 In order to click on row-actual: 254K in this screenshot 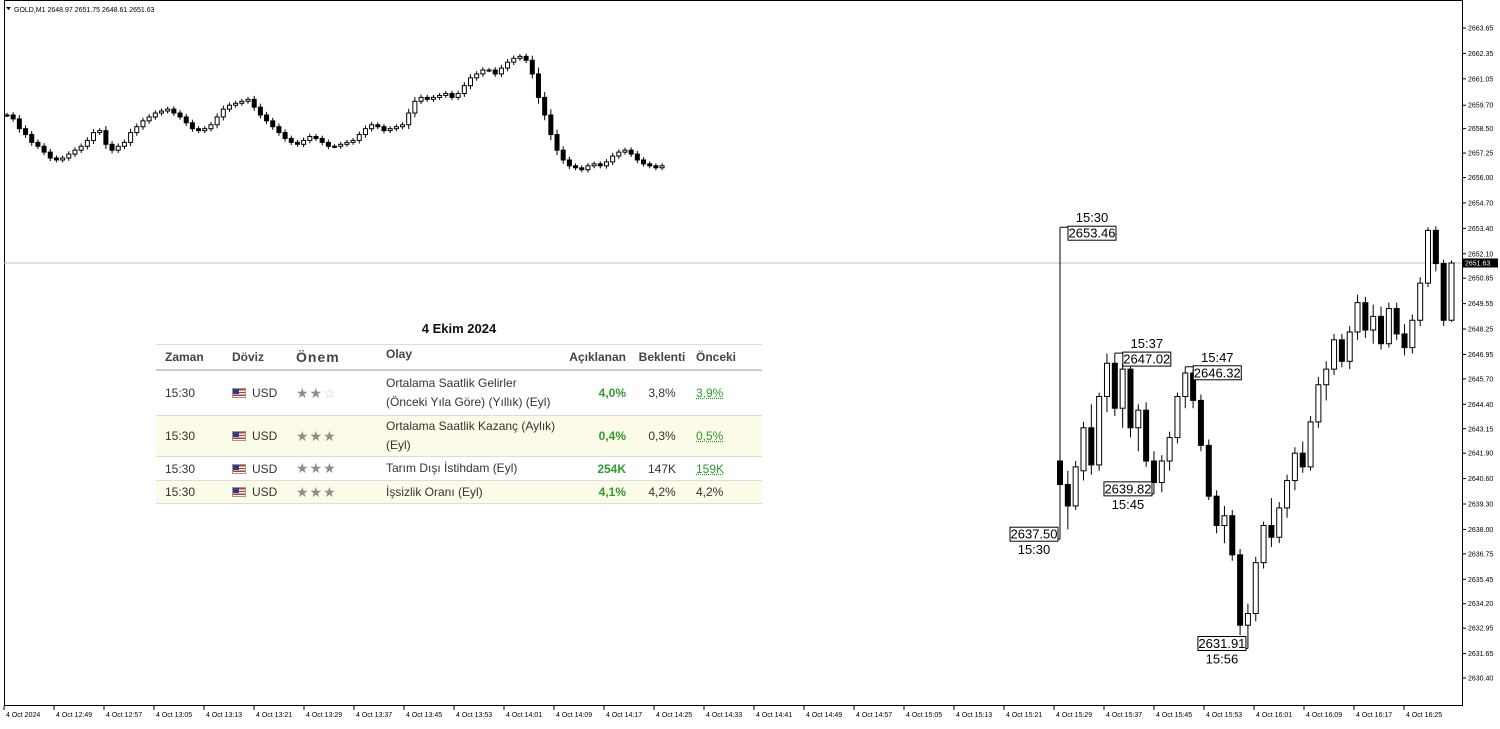, I will do `click(597, 469)`.